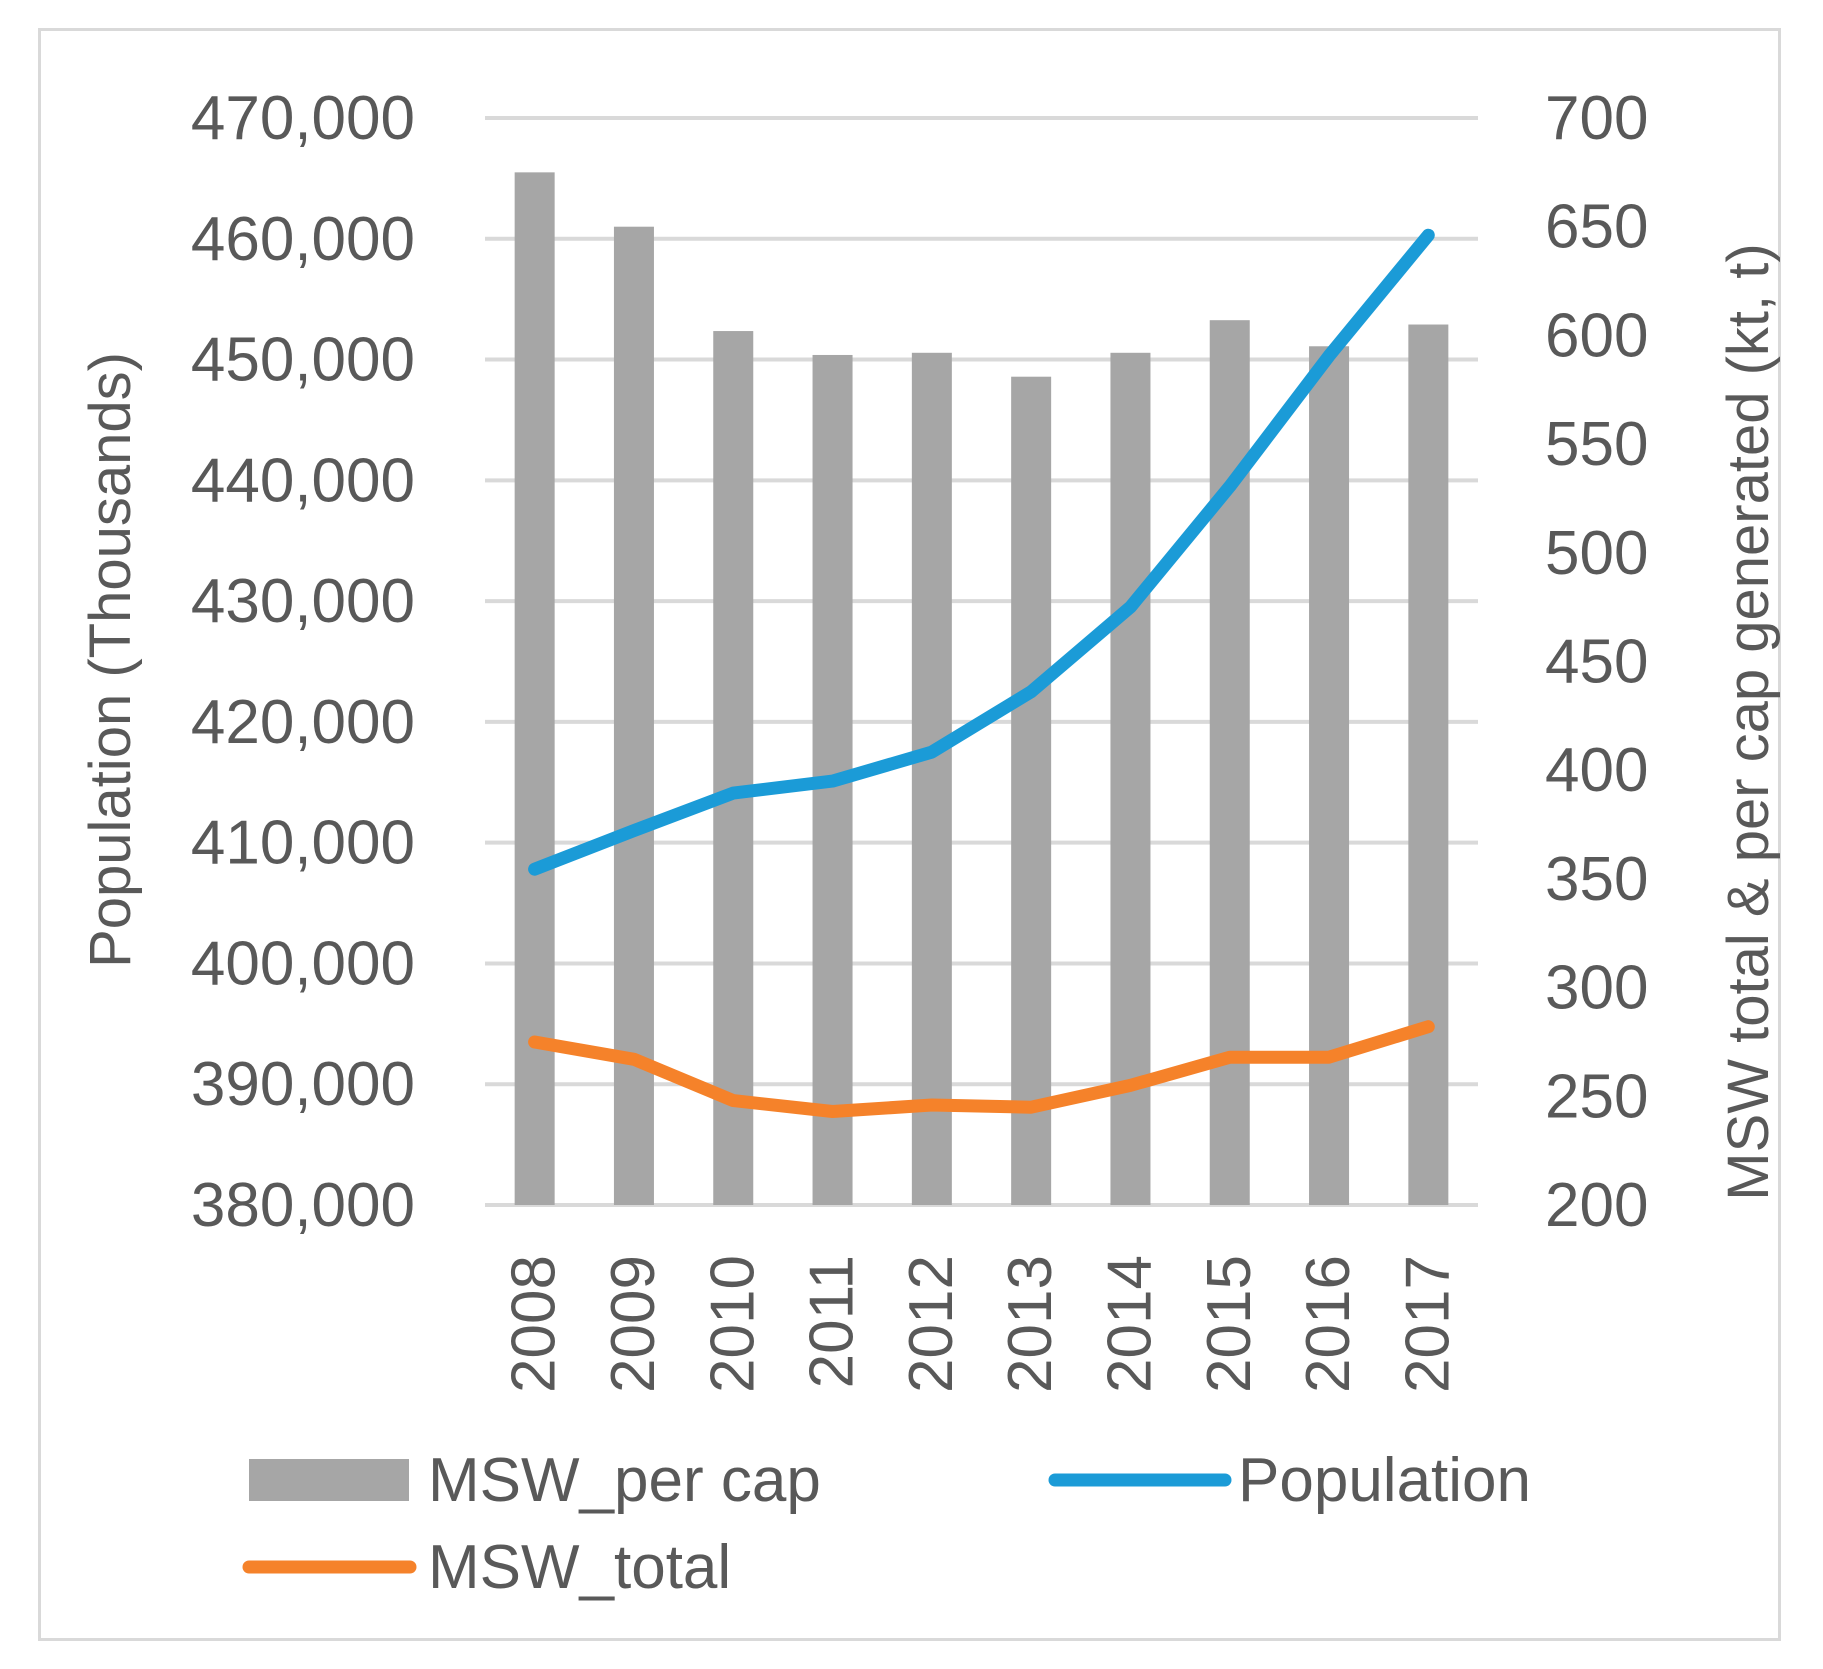  What do you see at coordinates (1596, 1096) in the screenshot?
I see `right-tick-label: 250` at bounding box center [1596, 1096].